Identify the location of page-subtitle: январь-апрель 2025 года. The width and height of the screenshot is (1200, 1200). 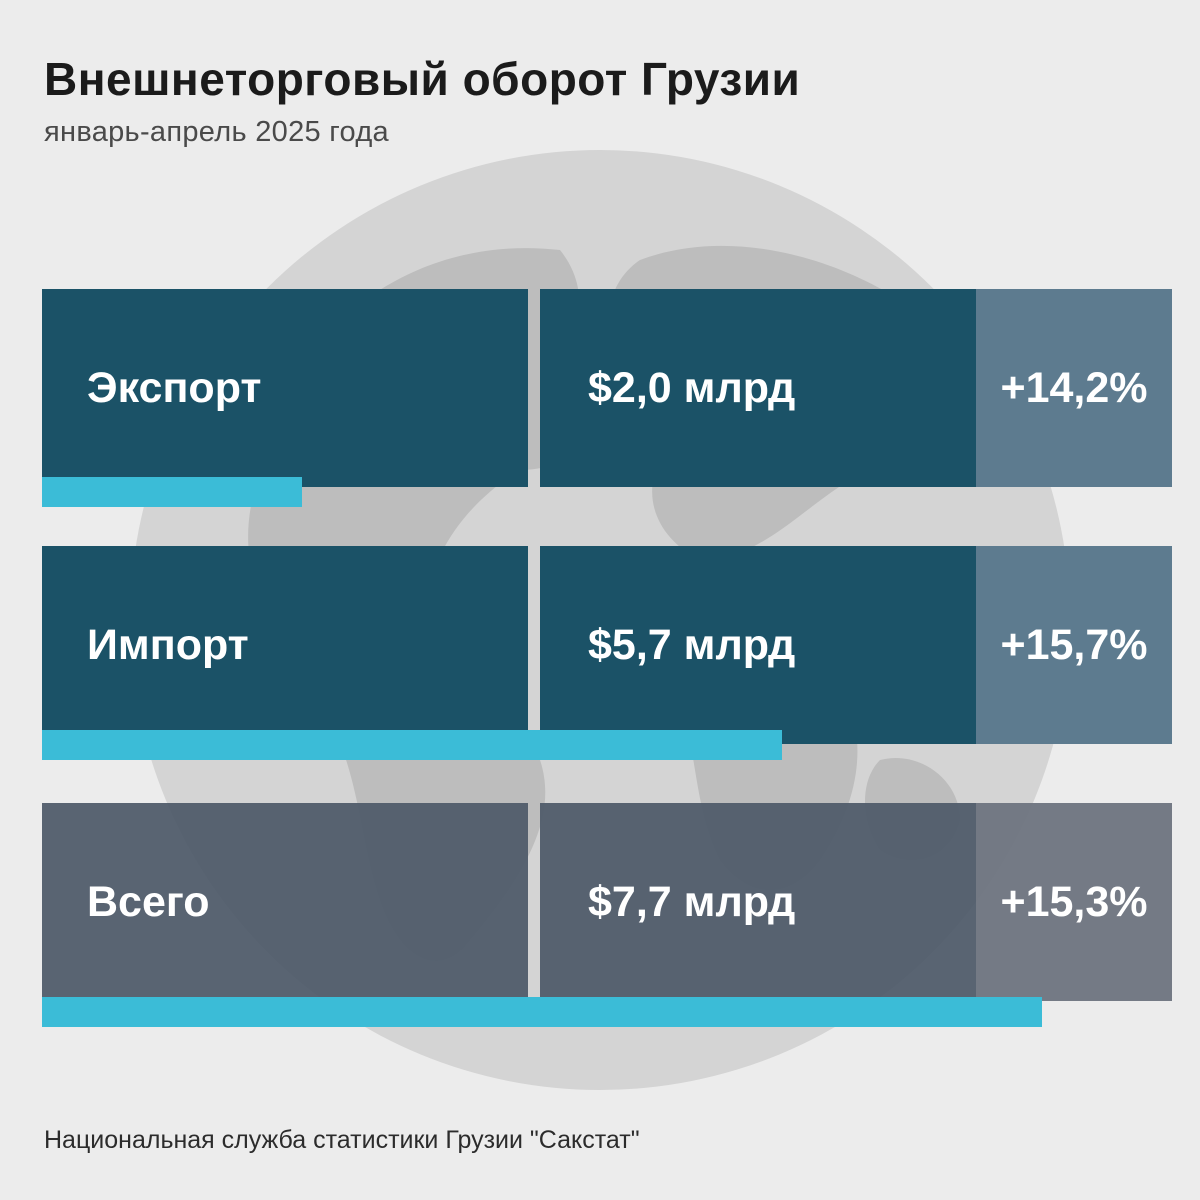
(216, 132).